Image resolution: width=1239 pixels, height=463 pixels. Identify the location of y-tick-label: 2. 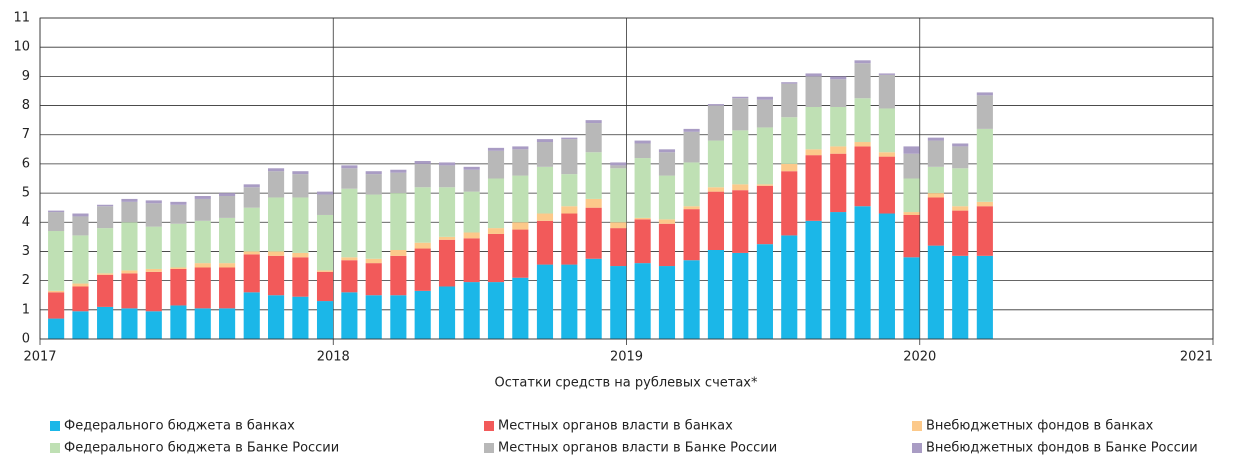
(26, 280).